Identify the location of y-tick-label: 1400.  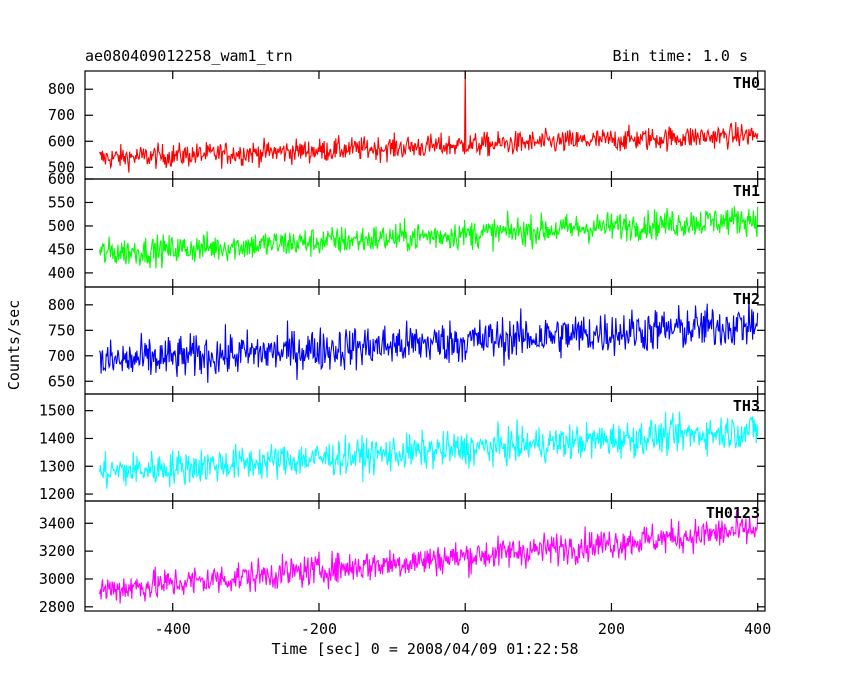
(57, 438).